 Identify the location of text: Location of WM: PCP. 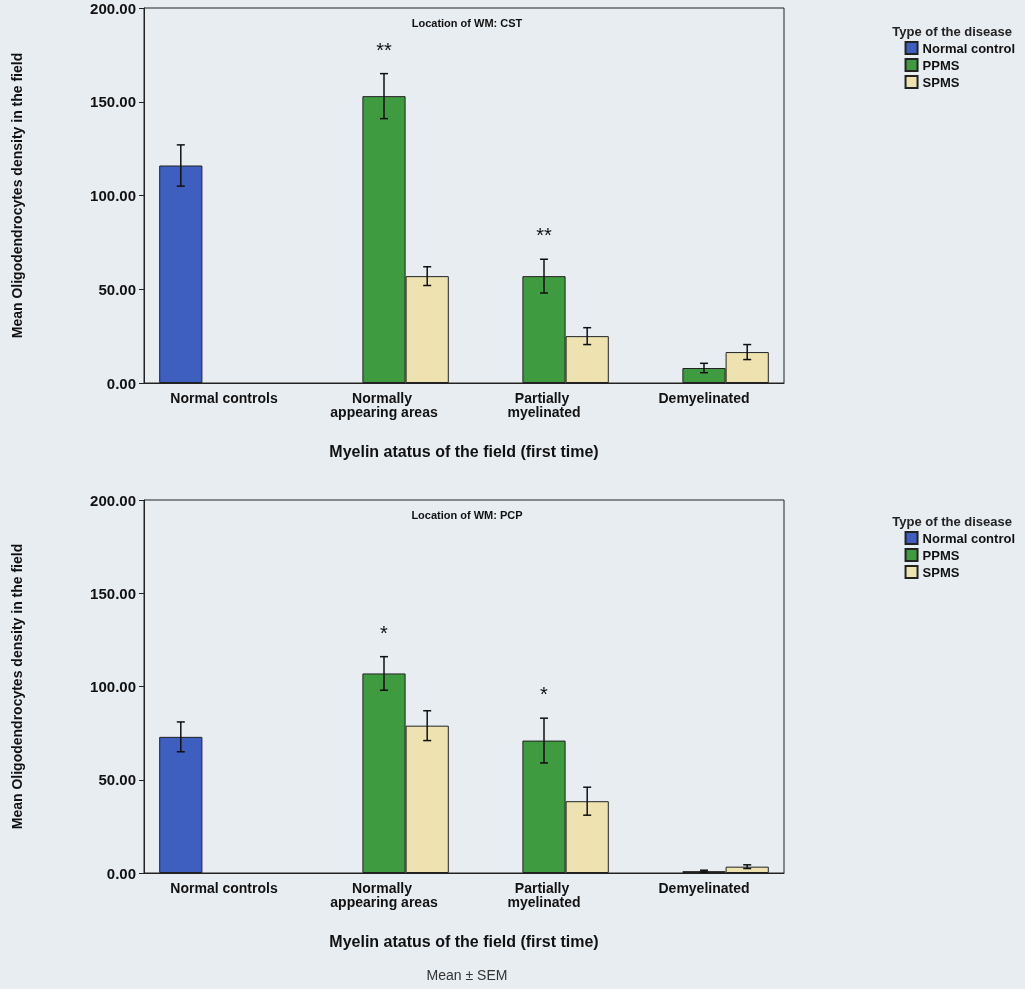
(467, 514).